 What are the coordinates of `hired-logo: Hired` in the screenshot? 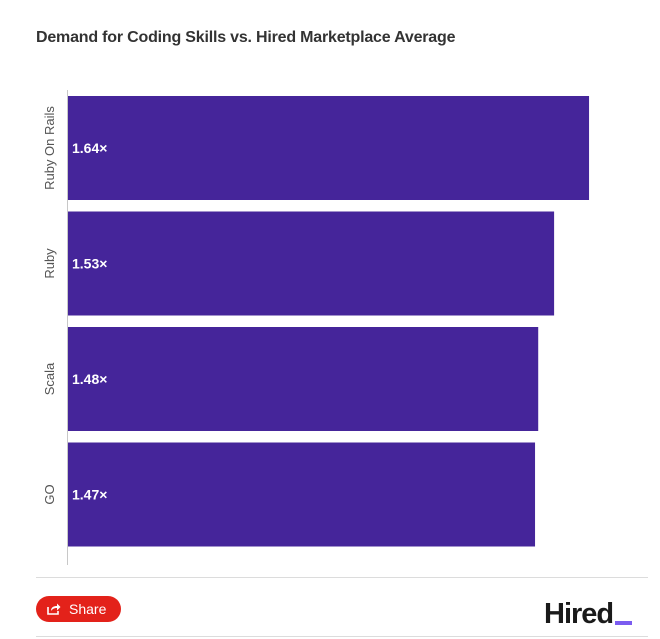 It's located at (588, 610).